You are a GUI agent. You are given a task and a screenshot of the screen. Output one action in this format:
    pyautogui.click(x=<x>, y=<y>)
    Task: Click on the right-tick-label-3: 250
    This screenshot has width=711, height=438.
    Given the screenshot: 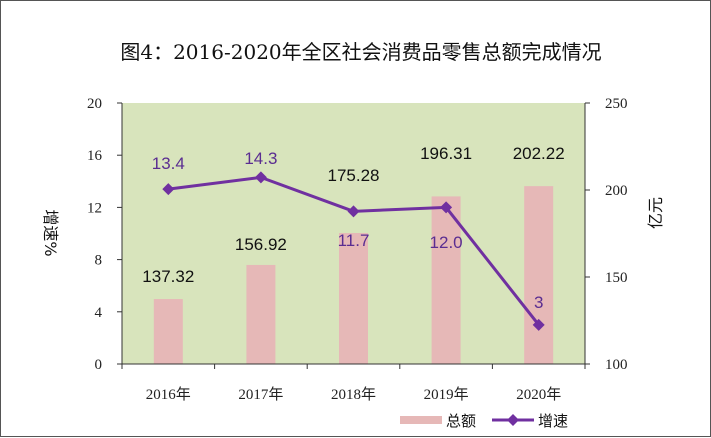 What is the action you would take?
    pyautogui.click(x=616, y=104)
    